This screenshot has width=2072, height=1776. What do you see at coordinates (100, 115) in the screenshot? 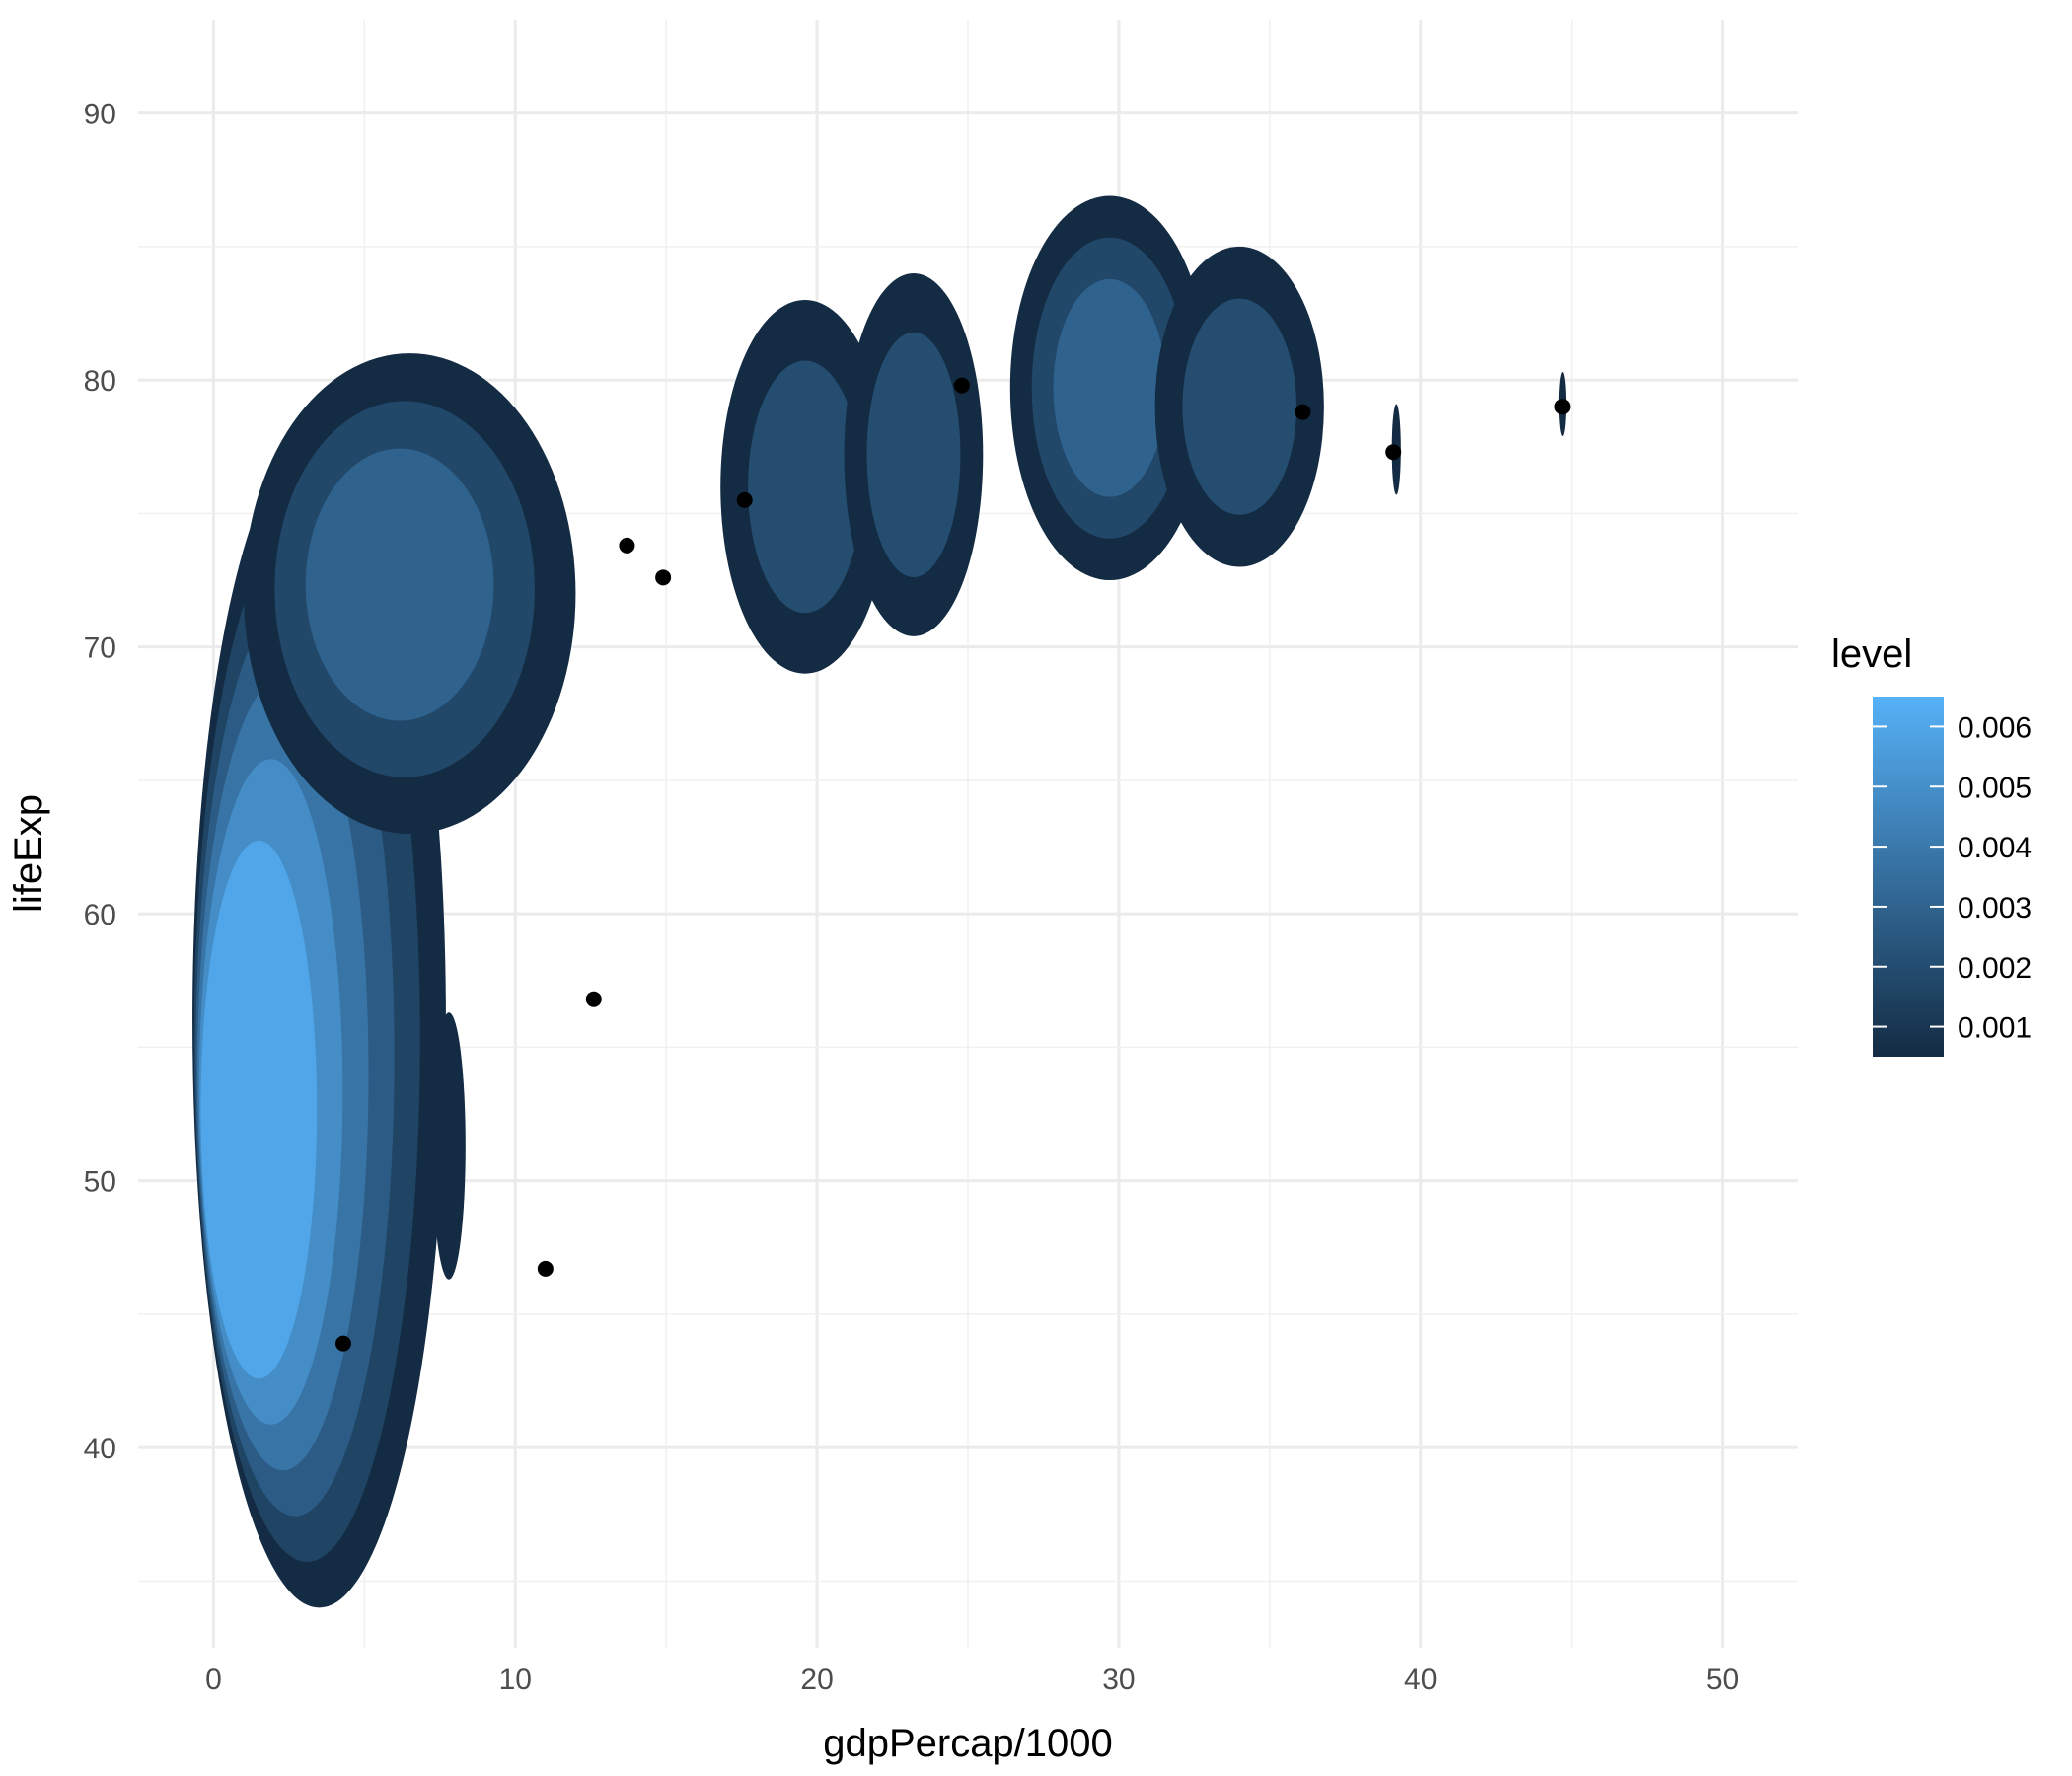
I see `y-tick-label: 90` at bounding box center [100, 115].